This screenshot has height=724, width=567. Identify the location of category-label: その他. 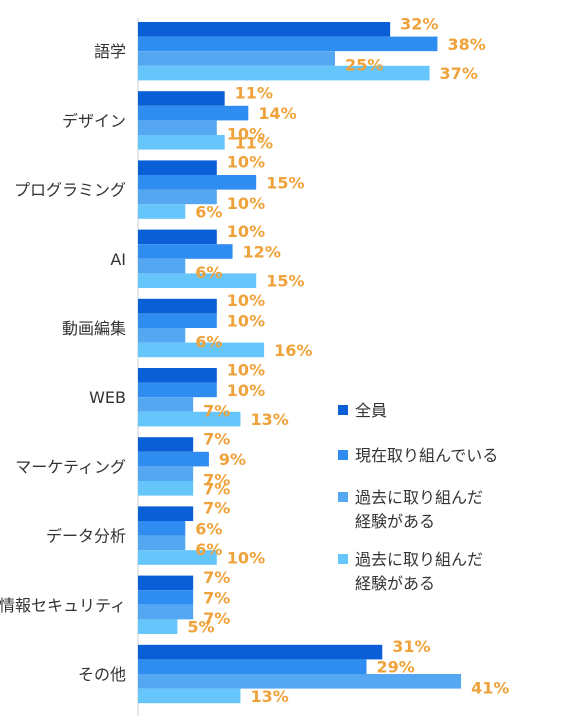
(102, 674).